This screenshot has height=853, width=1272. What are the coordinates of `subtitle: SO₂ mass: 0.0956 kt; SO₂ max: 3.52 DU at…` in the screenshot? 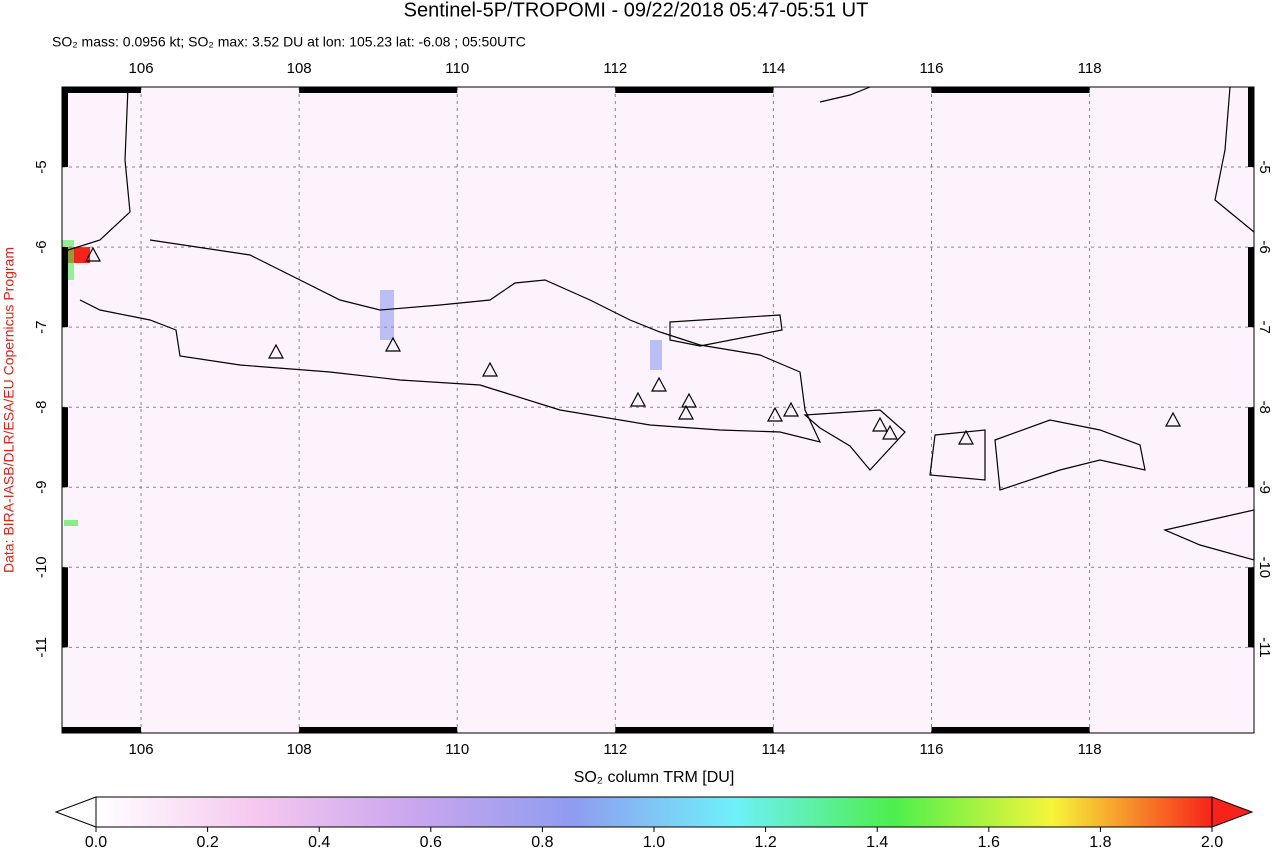 It's located at (289, 42).